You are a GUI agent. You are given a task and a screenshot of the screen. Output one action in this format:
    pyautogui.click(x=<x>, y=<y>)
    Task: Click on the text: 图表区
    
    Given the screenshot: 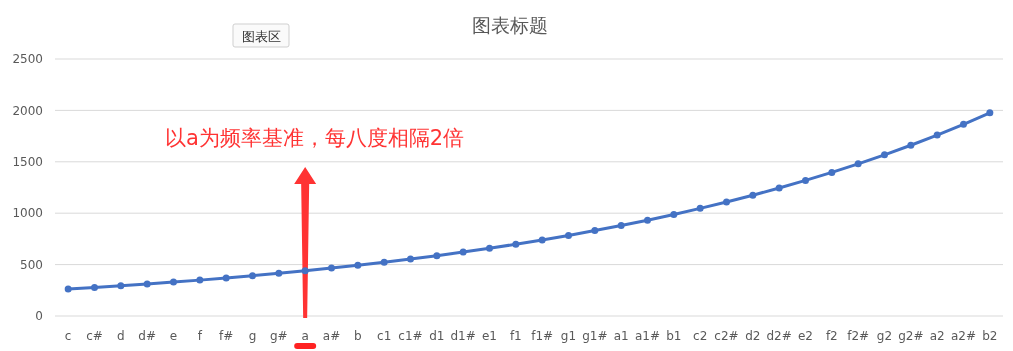 What is the action you would take?
    pyautogui.click(x=261, y=36)
    